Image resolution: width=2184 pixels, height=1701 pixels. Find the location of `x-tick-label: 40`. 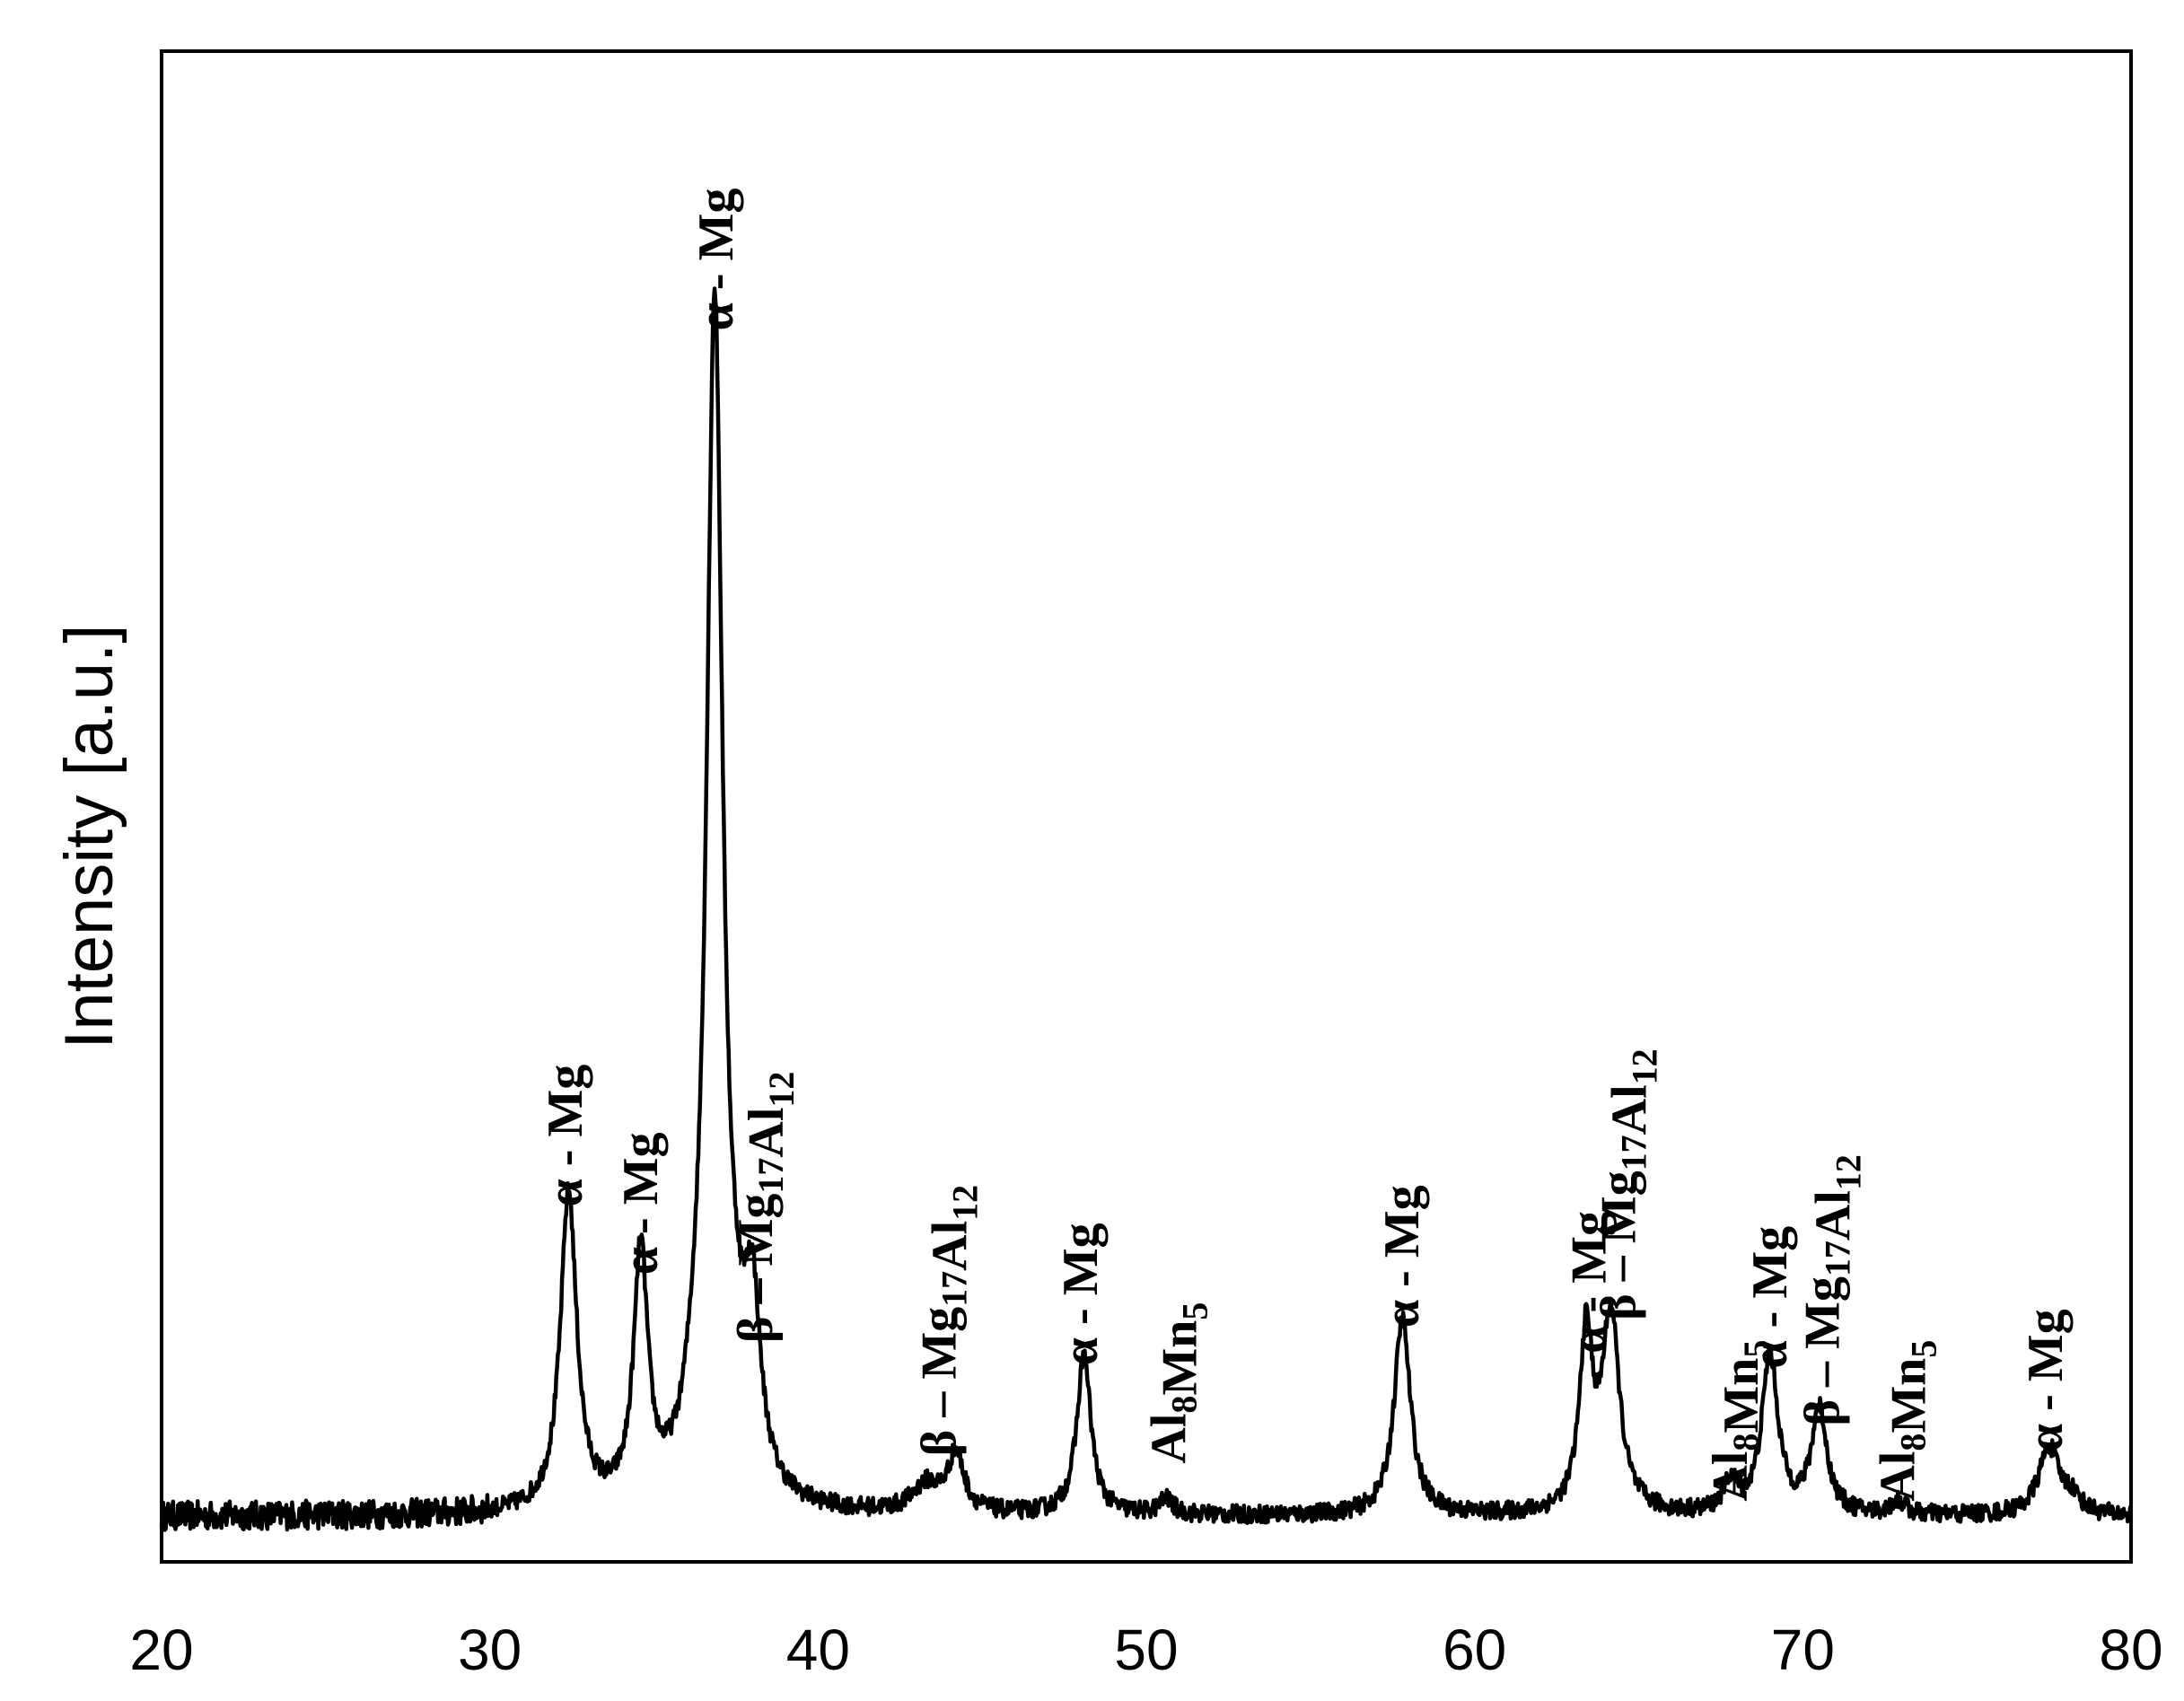

x-tick-label: 40 is located at coordinates (818, 1650).